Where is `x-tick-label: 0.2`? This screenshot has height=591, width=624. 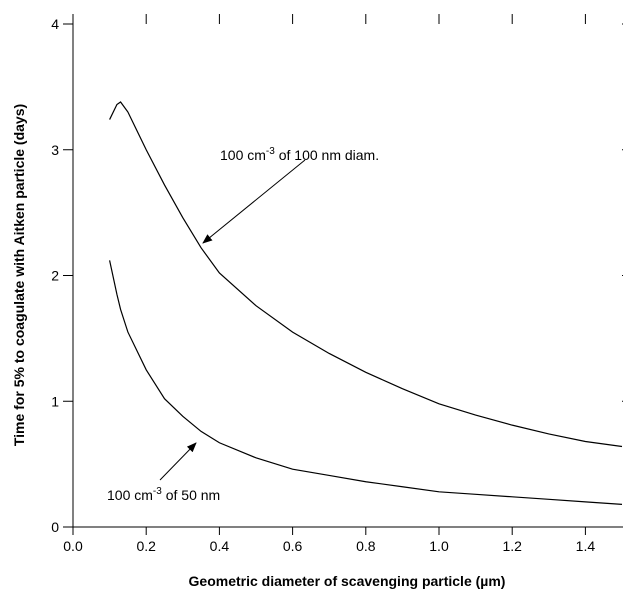 x-tick-label: 0.2 is located at coordinates (146, 546).